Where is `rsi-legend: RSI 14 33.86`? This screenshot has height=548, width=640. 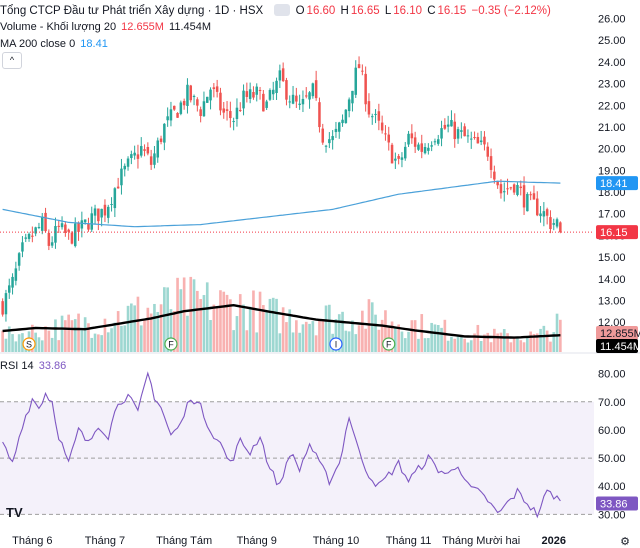
rsi-legend: RSI 14 33.86 is located at coordinates (34, 366).